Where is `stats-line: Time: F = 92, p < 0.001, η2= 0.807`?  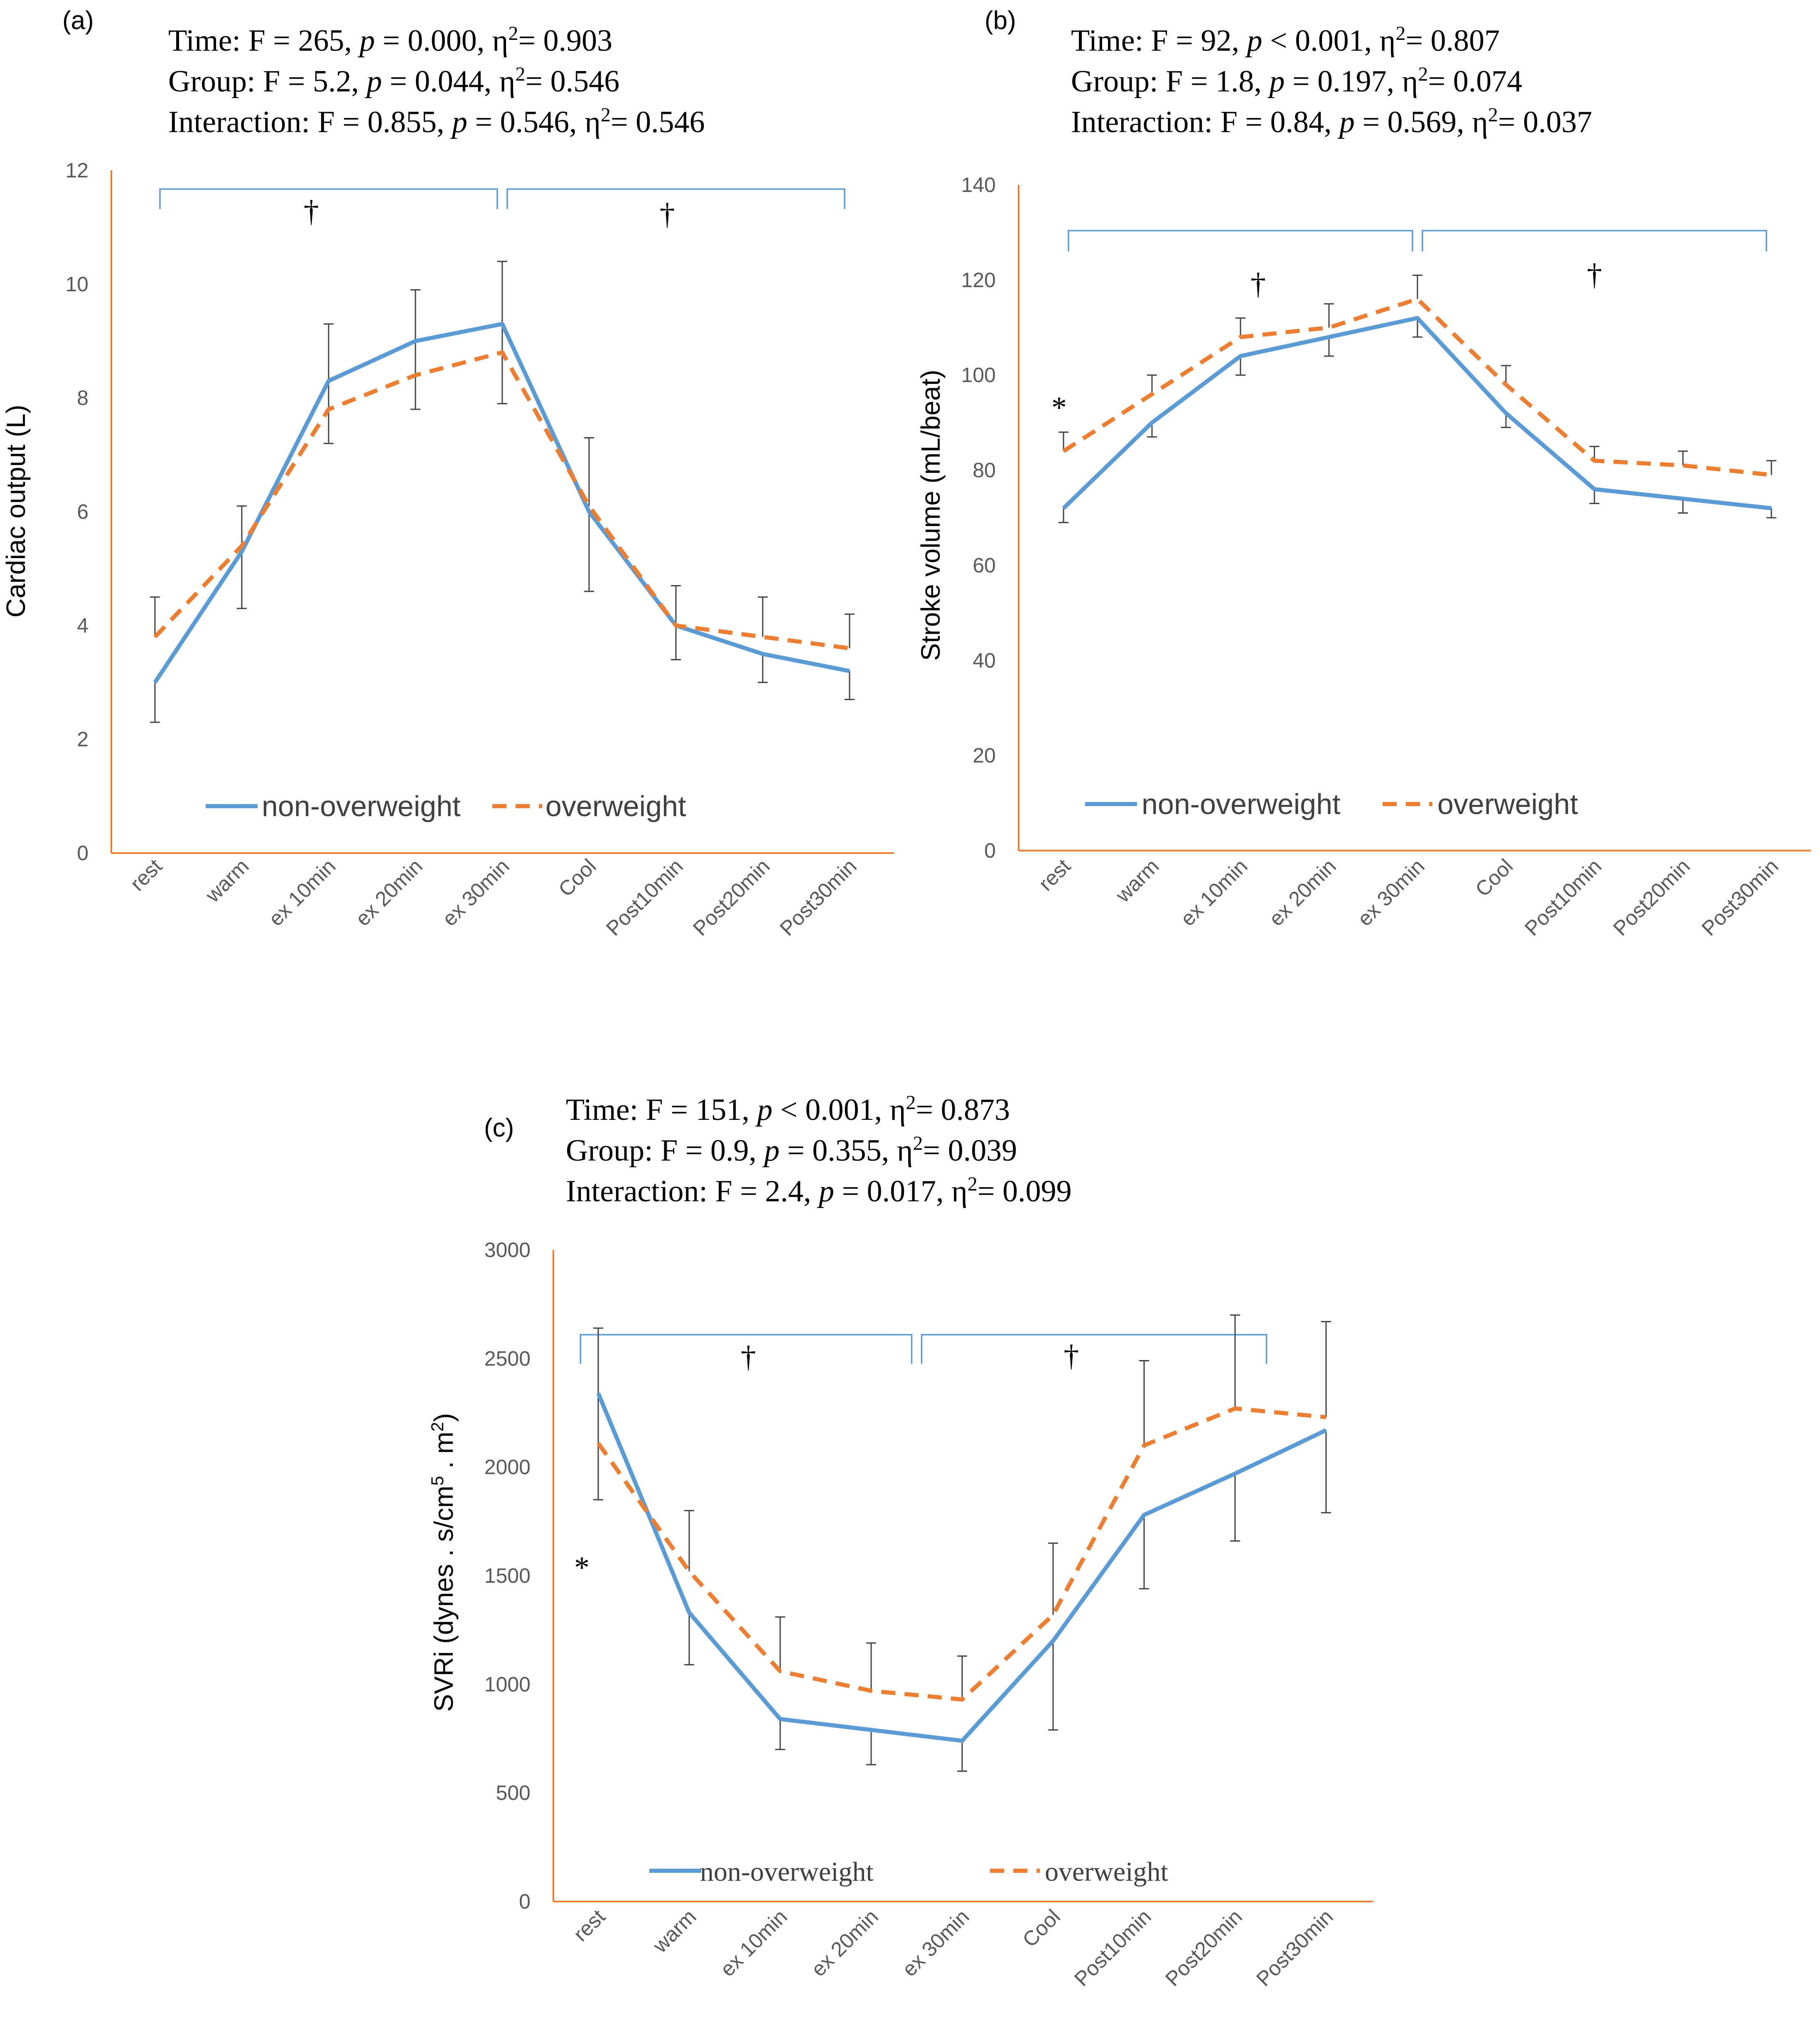 stats-line: Time: F = 92, p < 0.001, η2= 0.807 is located at coordinates (1285, 40).